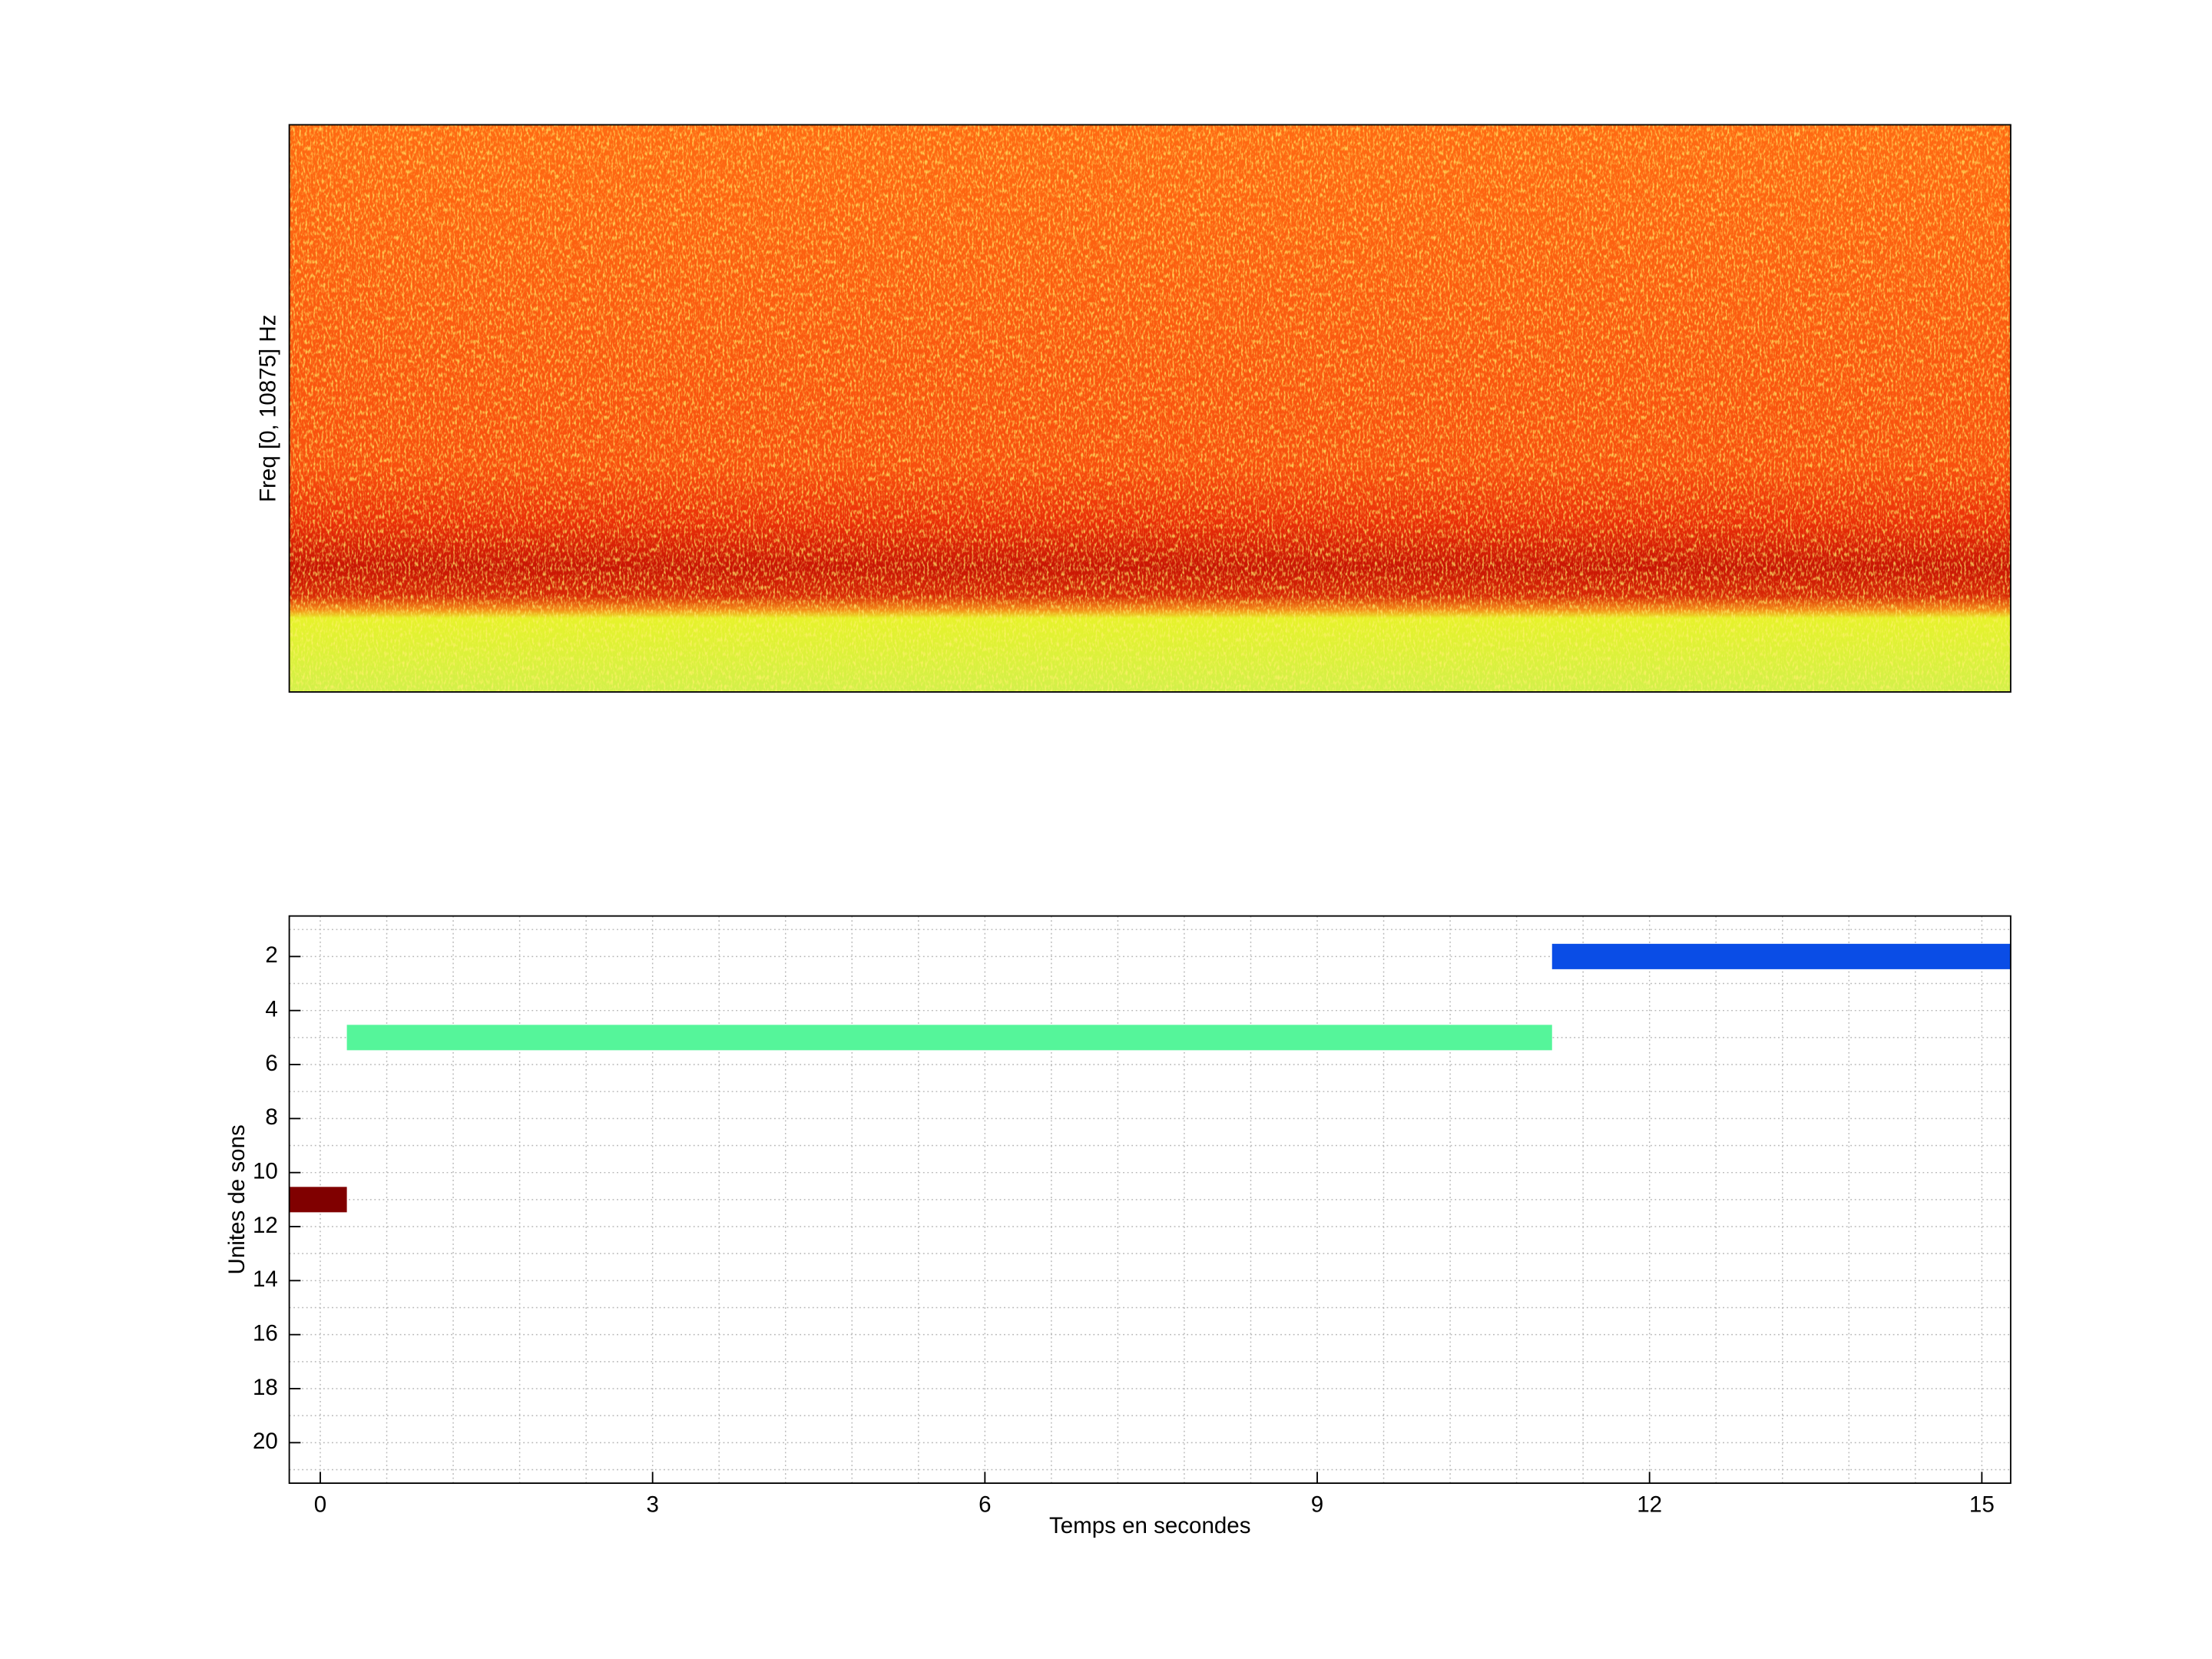 This screenshot has width=2212, height=1659. What do you see at coordinates (266, 1387) in the screenshot?
I see `y-tick-label: 18` at bounding box center [266, 1387].